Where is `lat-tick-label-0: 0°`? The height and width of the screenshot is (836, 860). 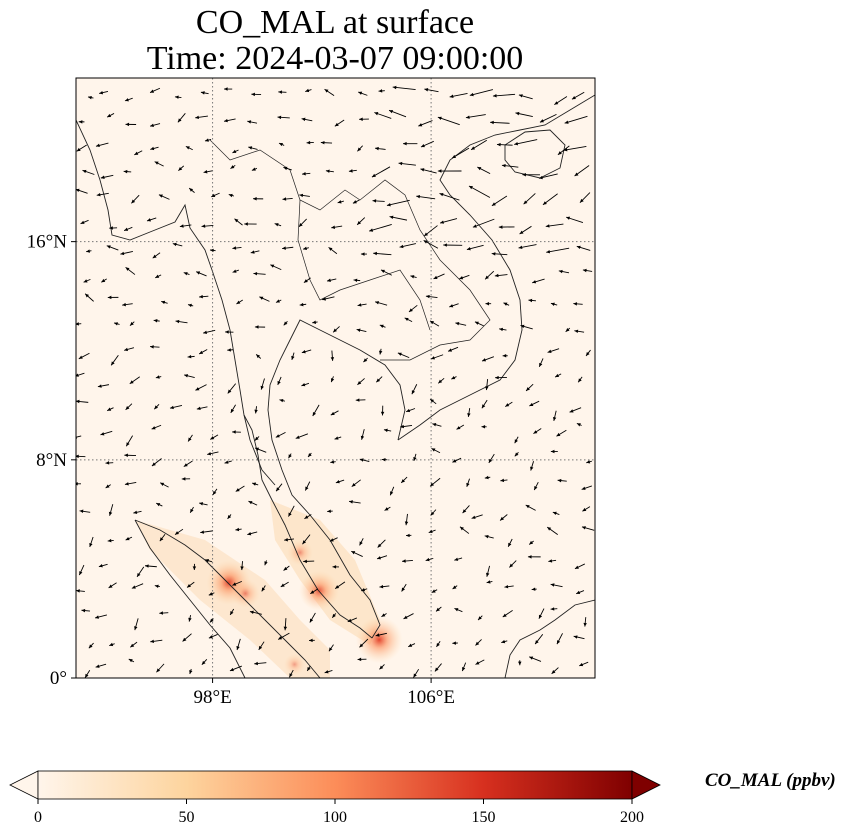 lat-tick-label-0: 0° is located at coordinates (58, 678).